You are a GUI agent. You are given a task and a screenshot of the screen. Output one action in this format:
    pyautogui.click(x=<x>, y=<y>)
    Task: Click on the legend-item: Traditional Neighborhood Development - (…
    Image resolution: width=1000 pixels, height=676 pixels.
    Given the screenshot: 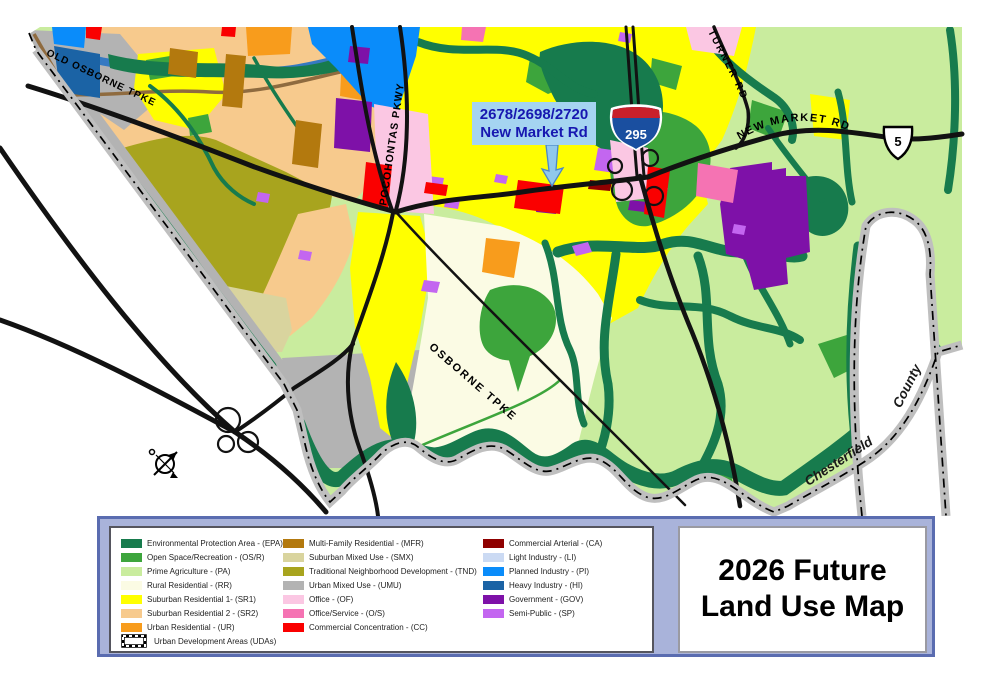 What is the action you would take?
    pyautogui.click(x=380, y=571)
    